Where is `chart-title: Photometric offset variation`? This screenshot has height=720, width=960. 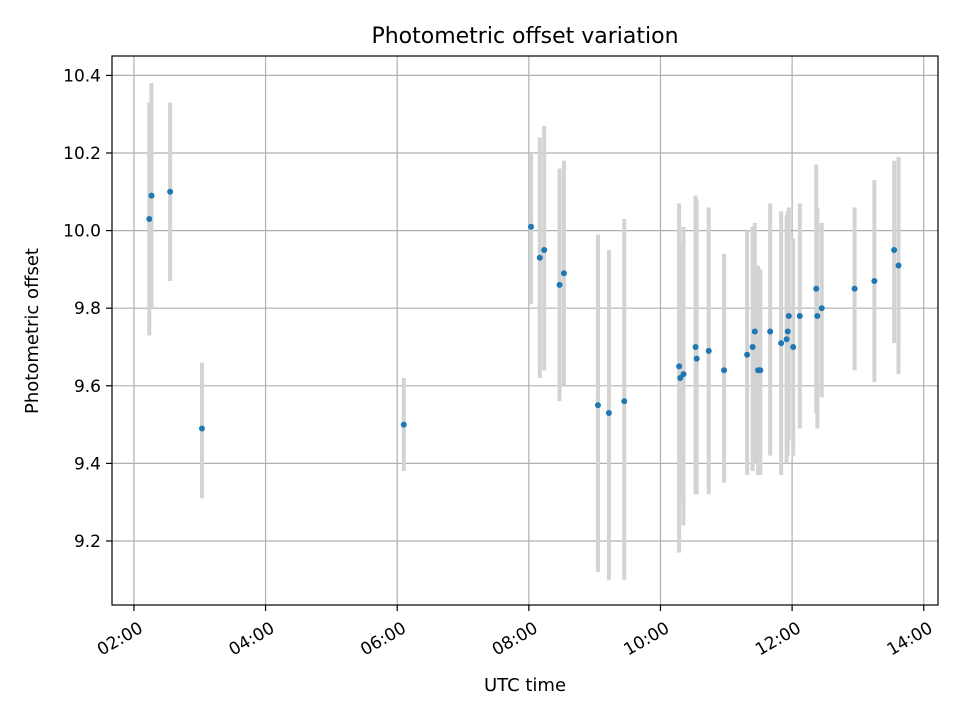
chart-title: Photometric offset variation is located at coordinates (524, 36).